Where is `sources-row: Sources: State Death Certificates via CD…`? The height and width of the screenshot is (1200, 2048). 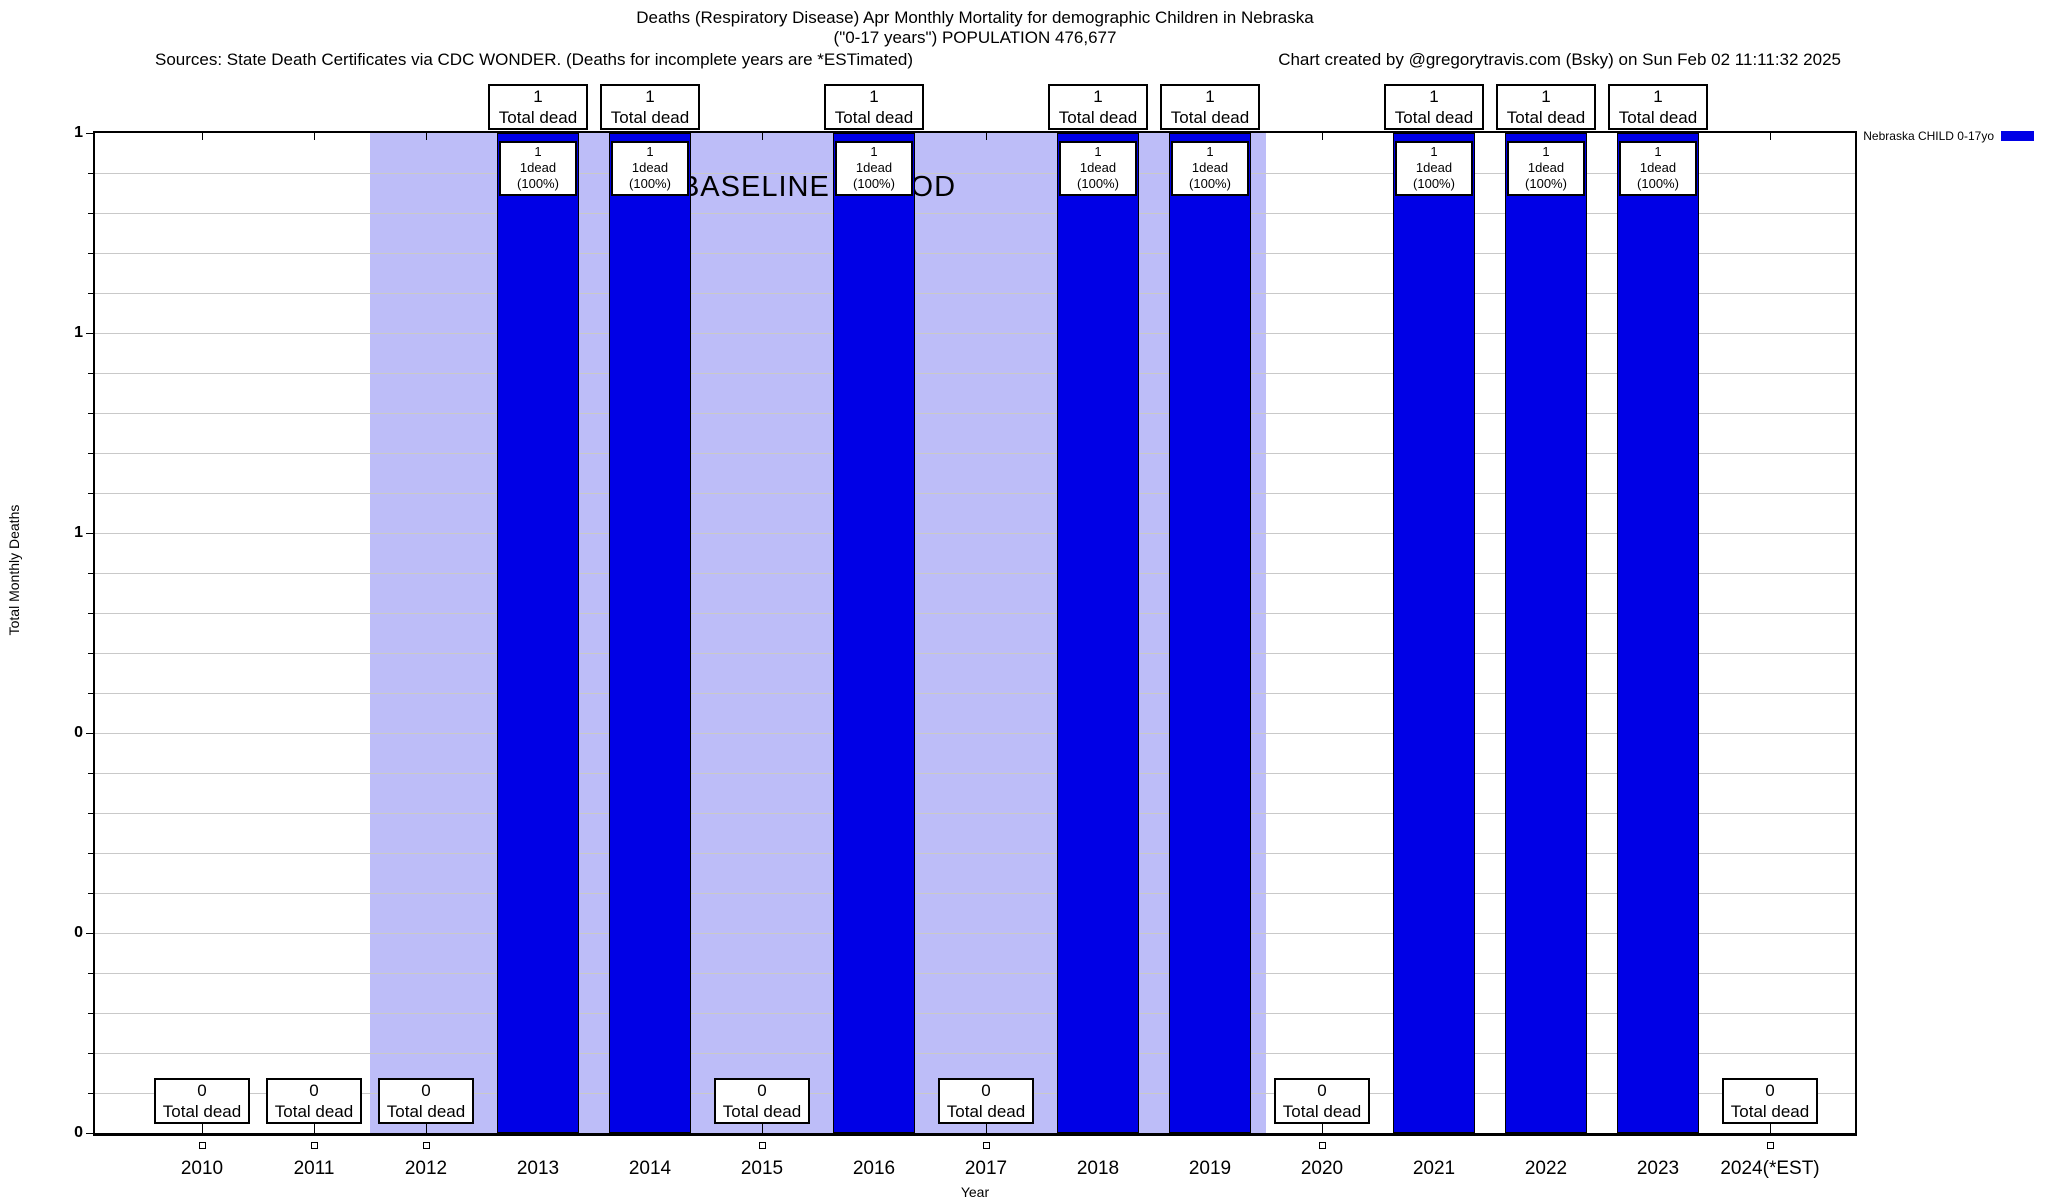
sources-row: Sources: State Death Certificates via CD… is located at coordinates (975, 59).